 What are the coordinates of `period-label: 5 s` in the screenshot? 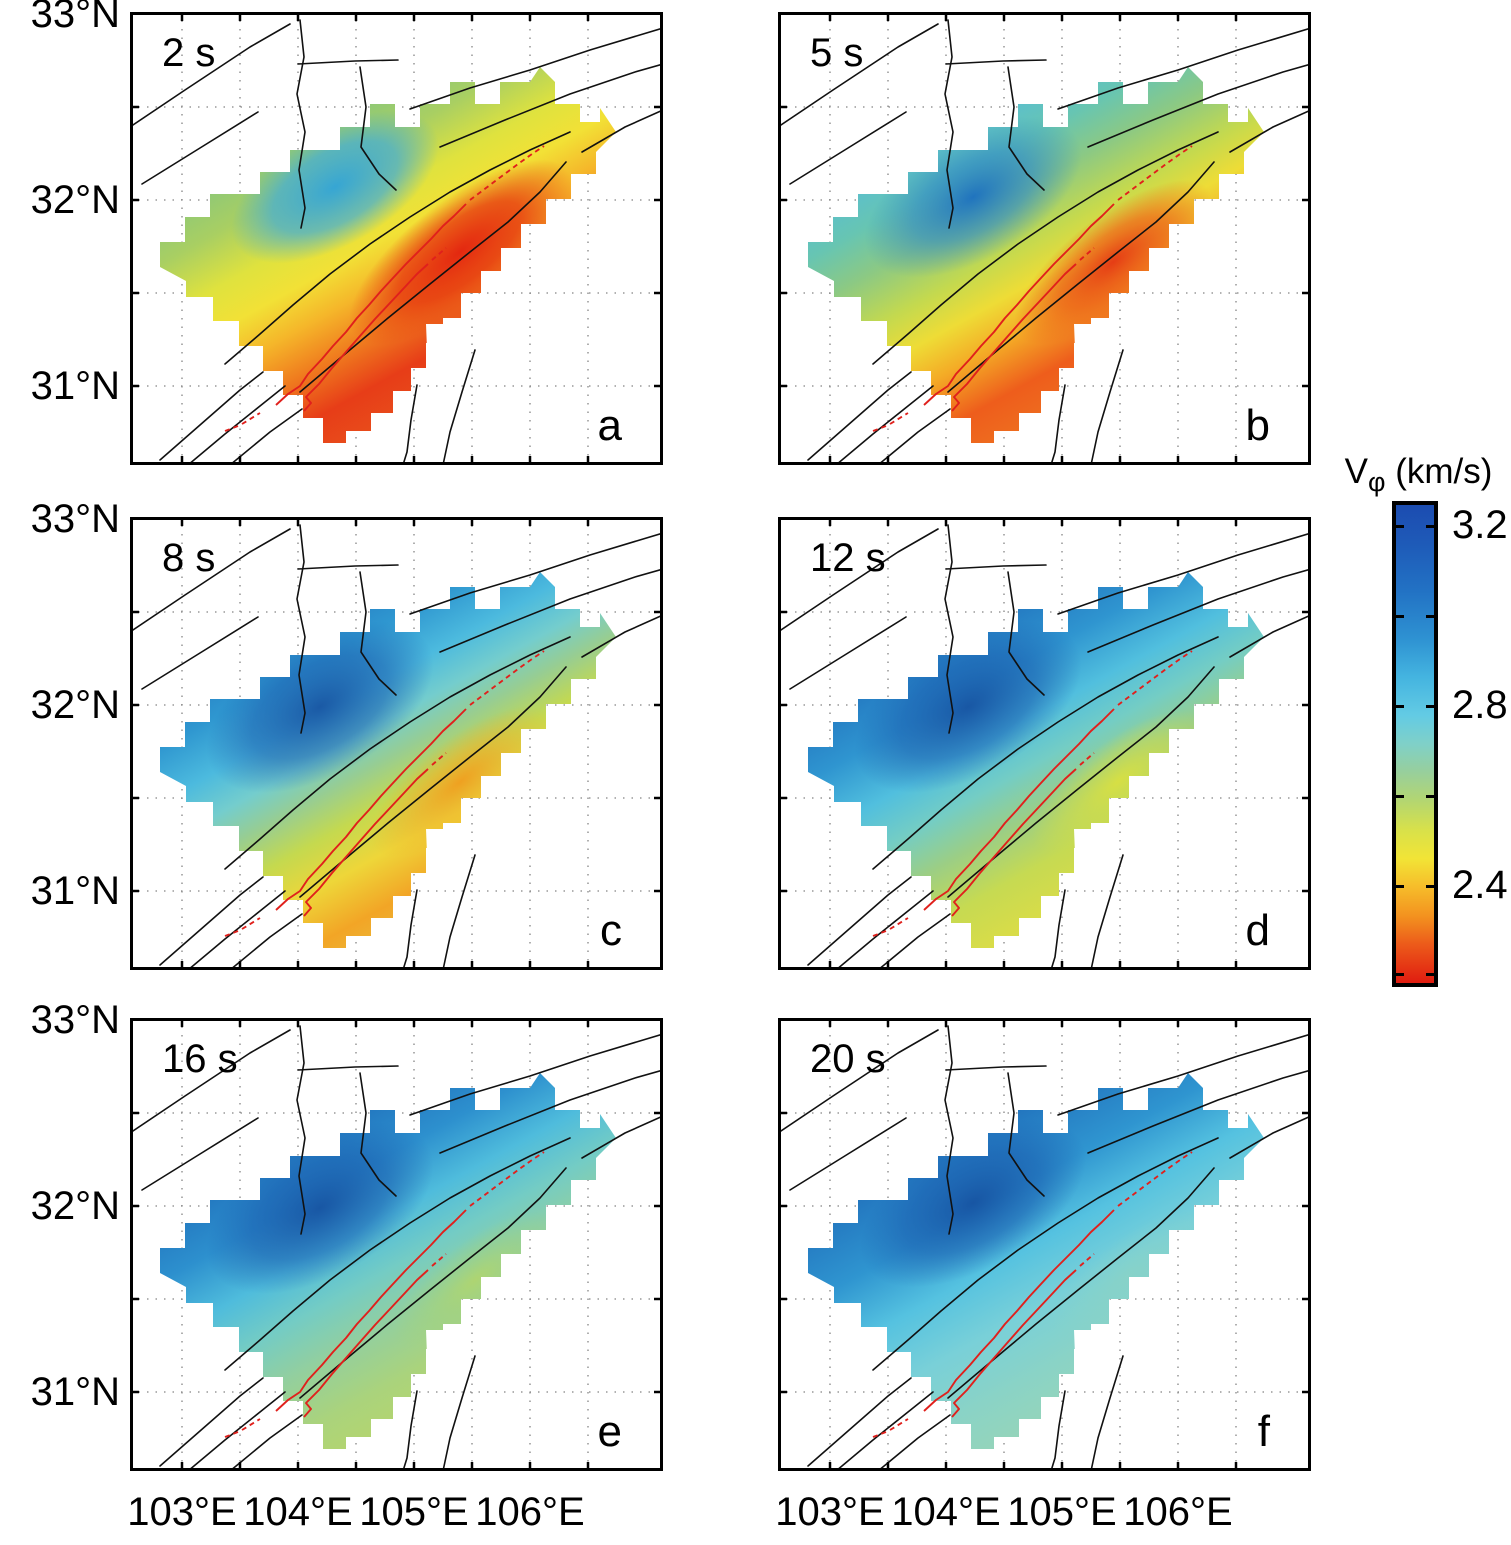 It's located at (836, 53).